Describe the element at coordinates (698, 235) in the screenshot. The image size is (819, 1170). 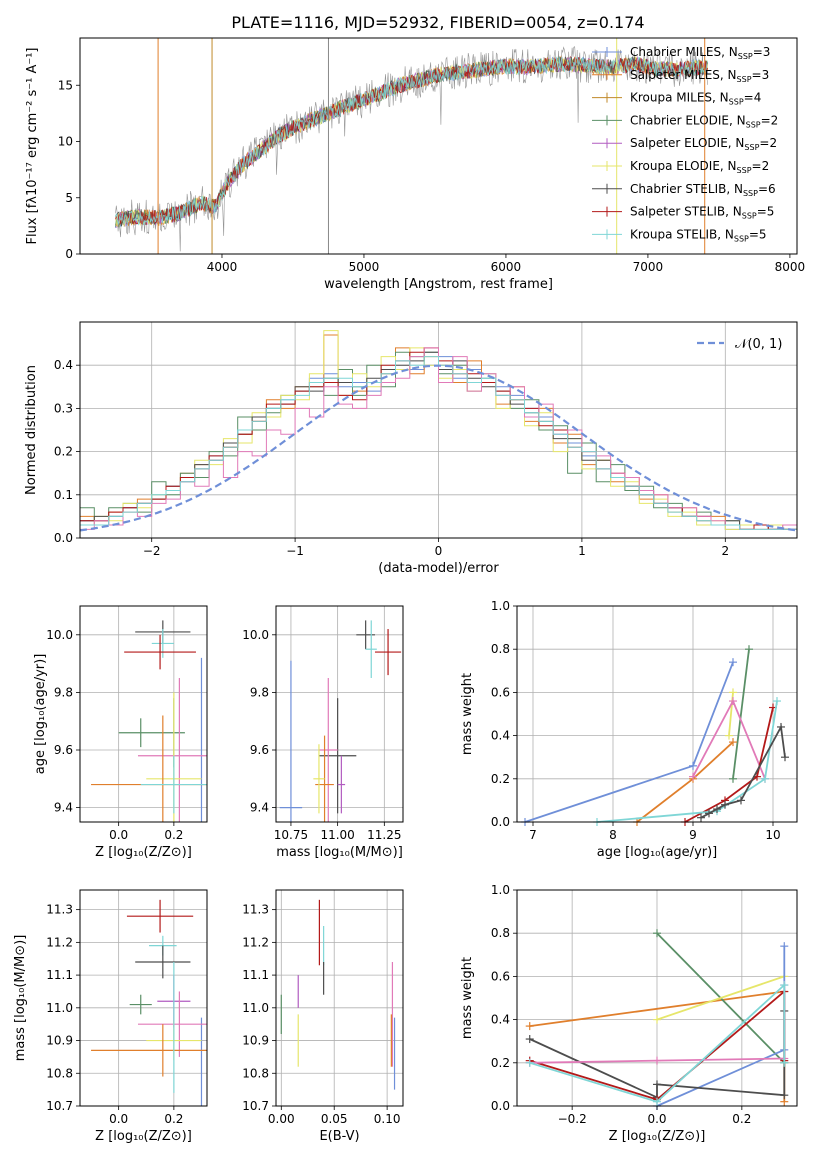
I see `legend-label: Kroupa STELIB, NSSP=5` at that location.